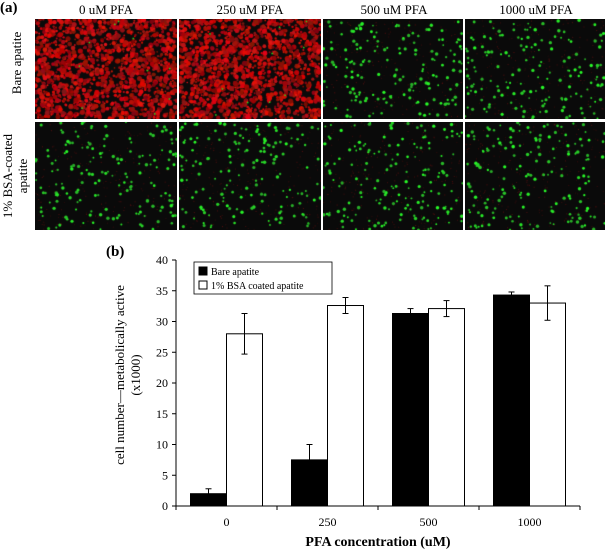  I want to click on y-tick-label: 25, so click(162, 352).